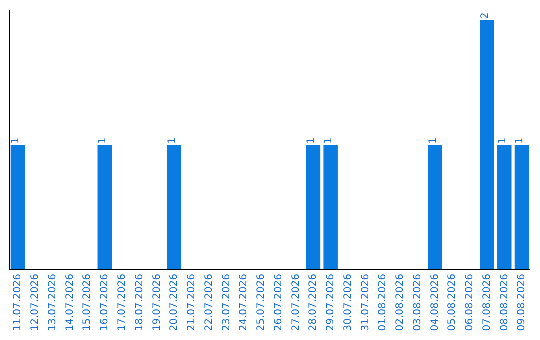 This screenshot has height=340, width=540. What do you see at coordinates (366, 303) in the screenshot?
I see `x-tick-label: 31.07.2026` at bounding box center [366, 303].